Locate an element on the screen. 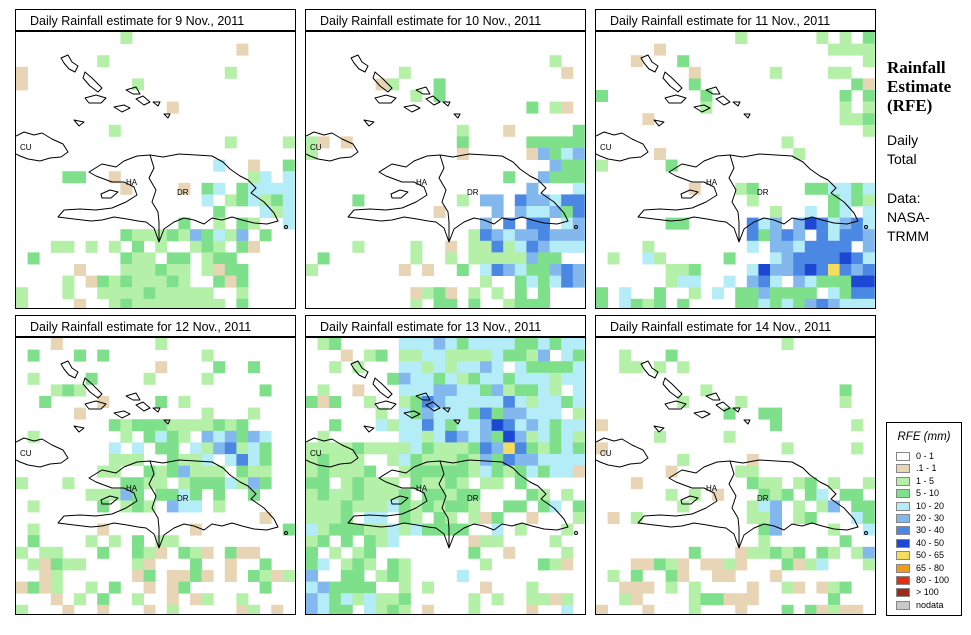 The width and height of the screenshot is (971, 635). coastline is located at coordinates (732, 454).